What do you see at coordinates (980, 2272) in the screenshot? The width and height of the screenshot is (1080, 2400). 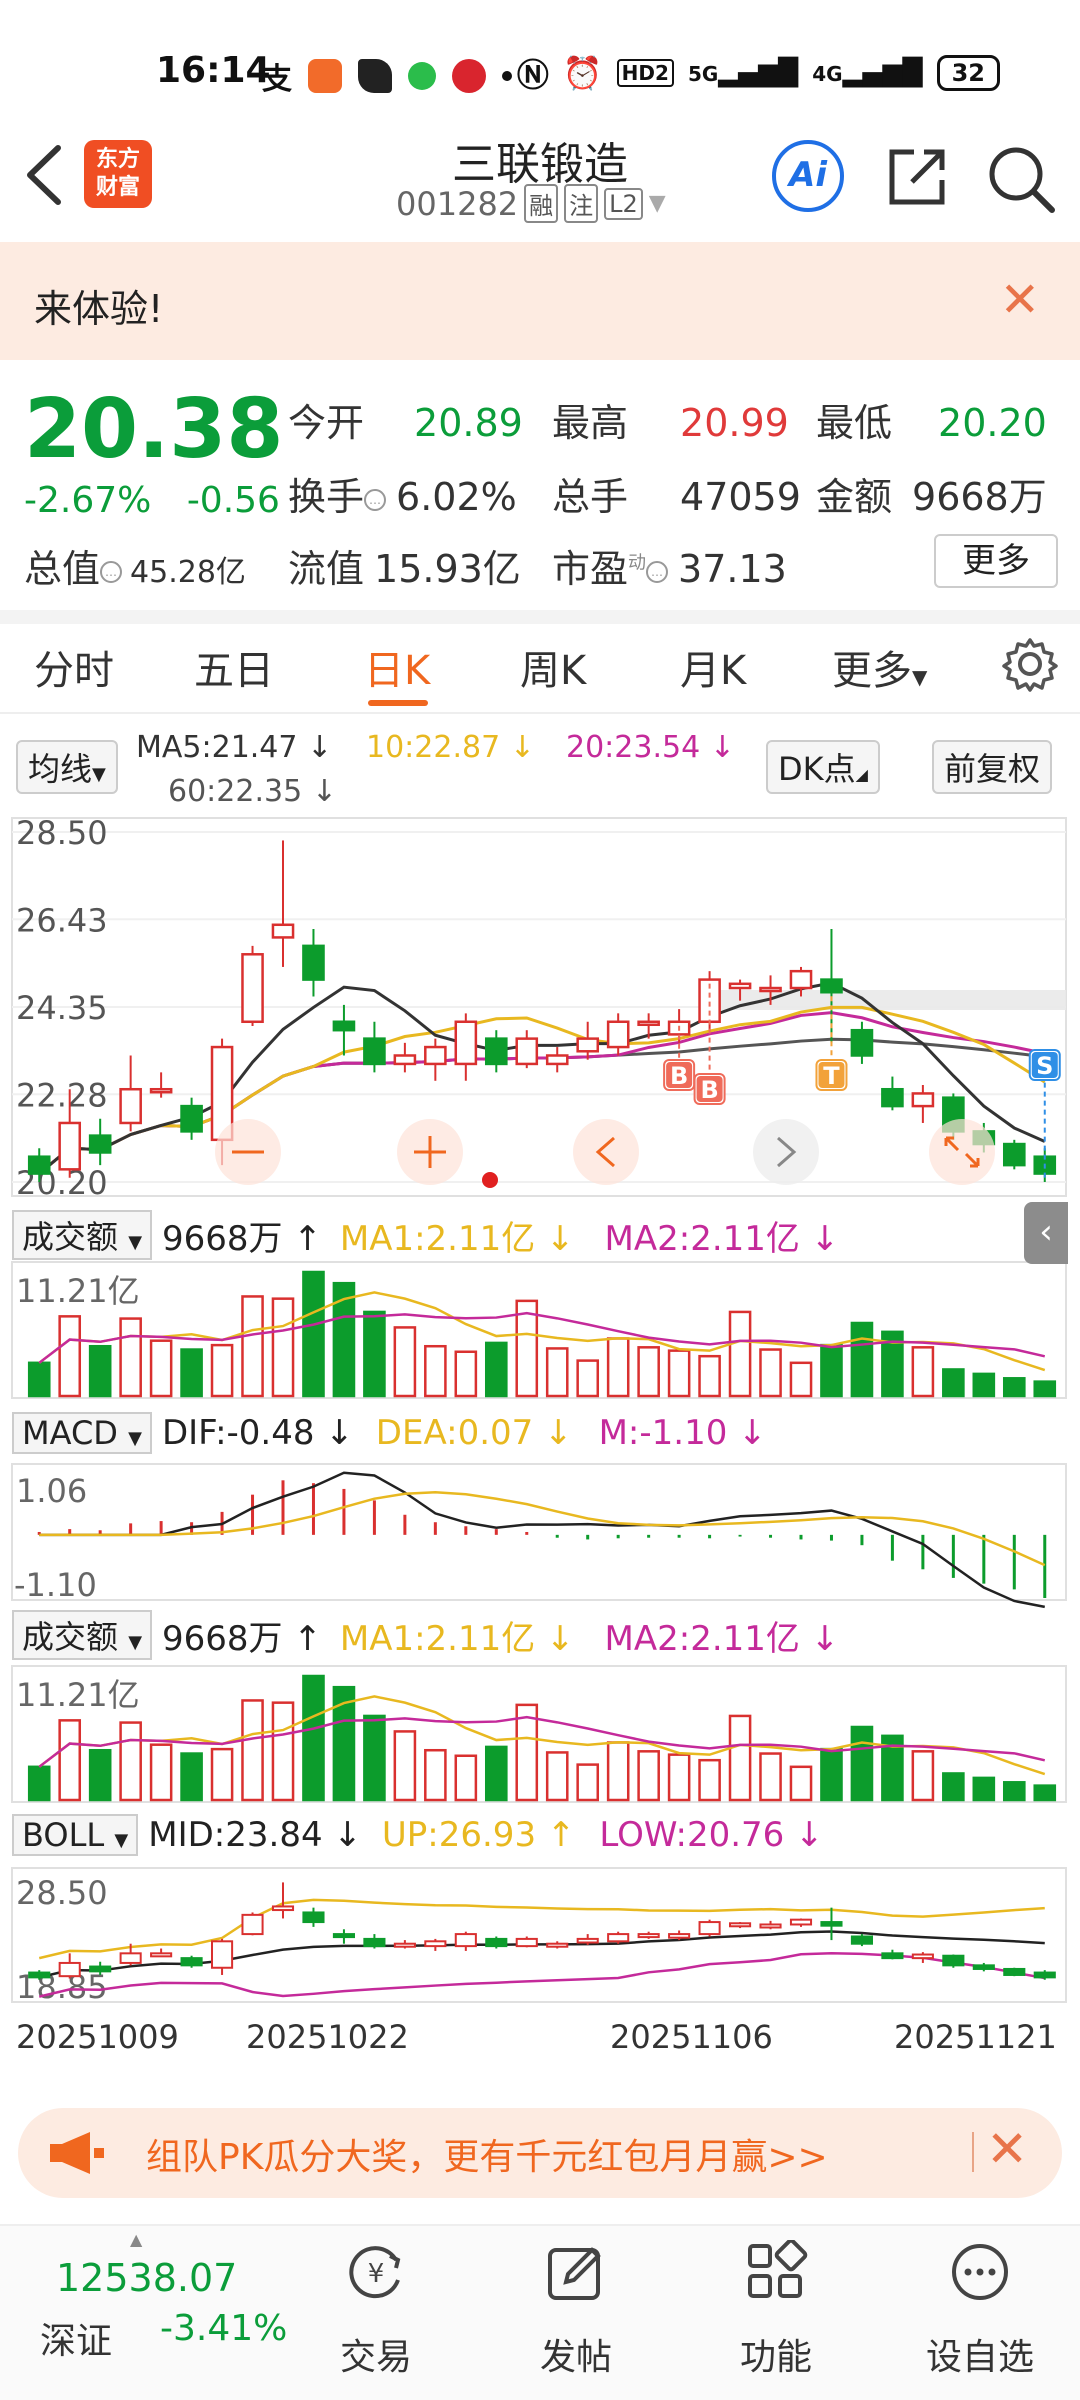 I see `more-circle-icon` at bounding box center [980, 2272].